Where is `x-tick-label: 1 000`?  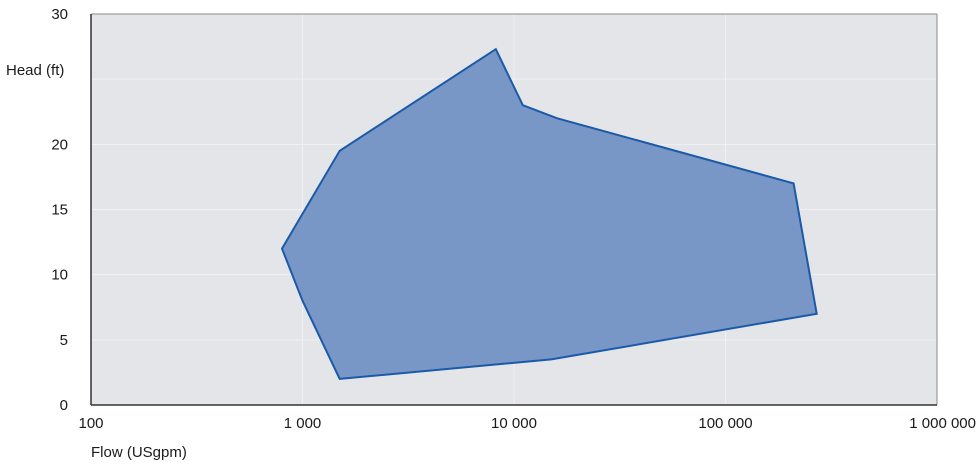
x-tick-label: 1 000 is located at coordinates (303, 423).